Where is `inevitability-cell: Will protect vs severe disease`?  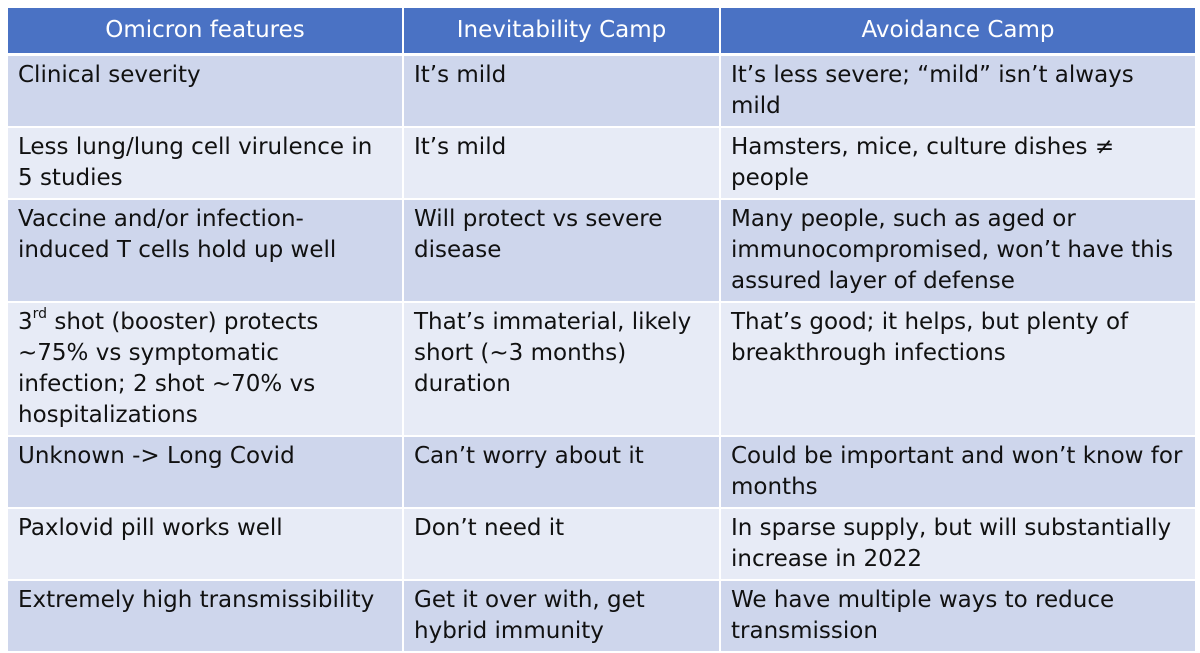 inevitability-cell: Will protect vs severe disease is located at coordinates (562, 250).